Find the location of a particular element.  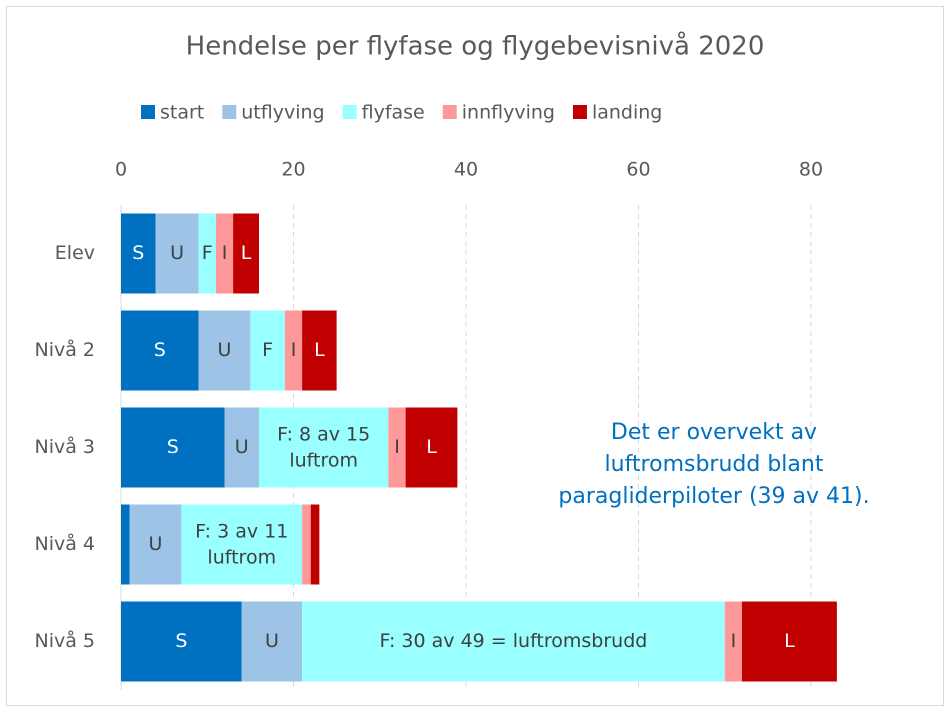

legend-label: landing is located at coordinates (627, 113).